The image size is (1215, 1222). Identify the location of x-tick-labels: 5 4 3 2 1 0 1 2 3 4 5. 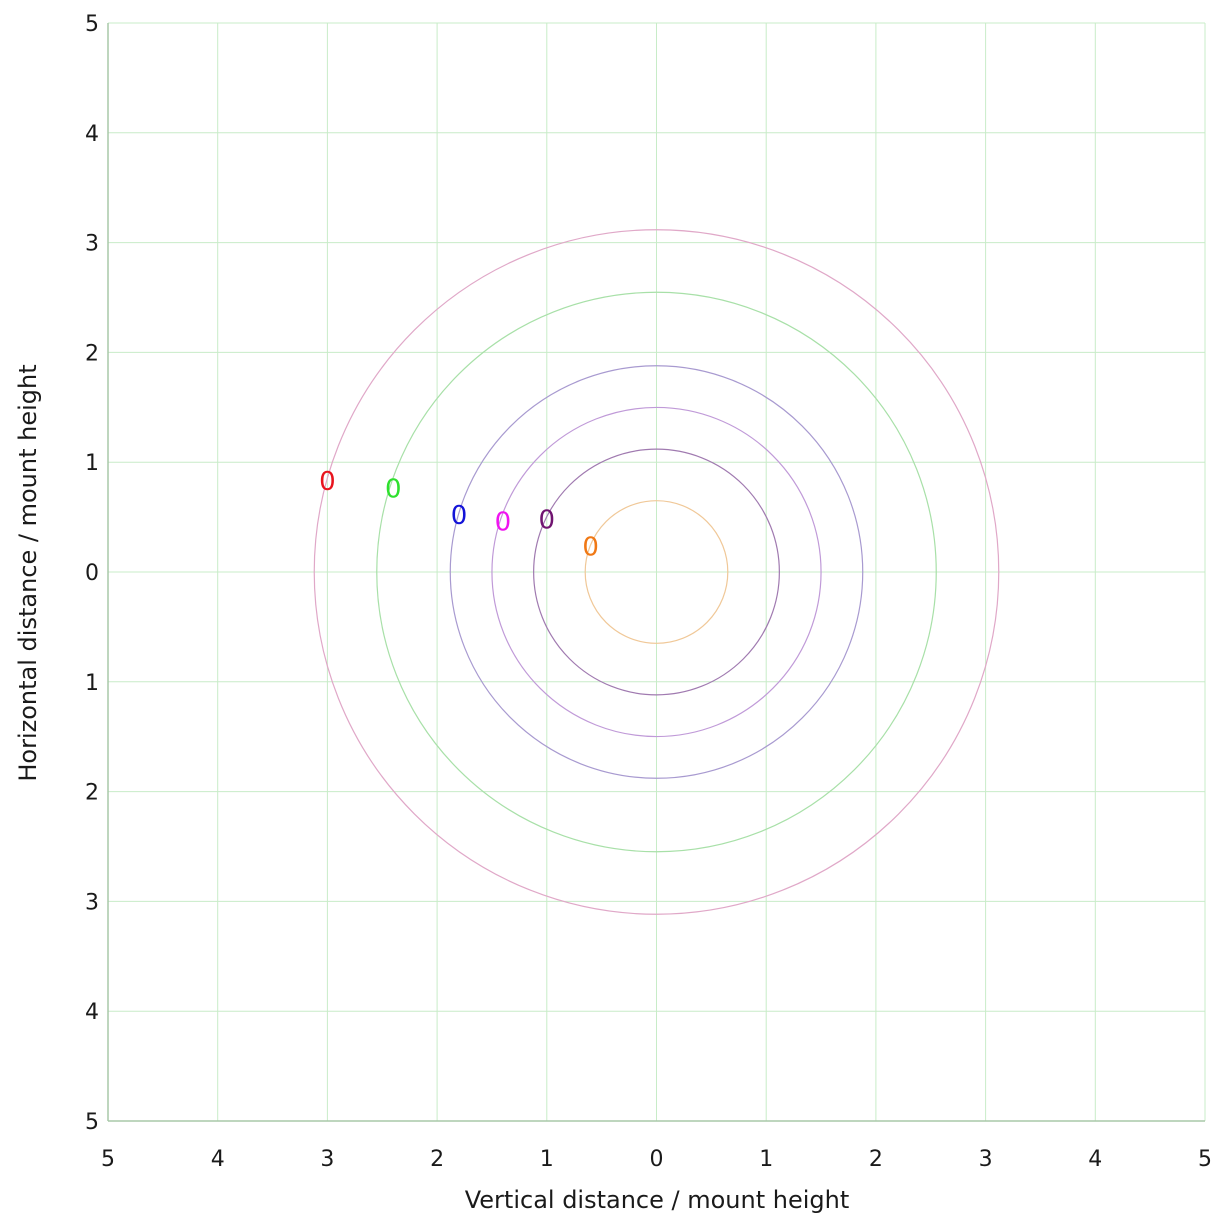
(656, 1159).